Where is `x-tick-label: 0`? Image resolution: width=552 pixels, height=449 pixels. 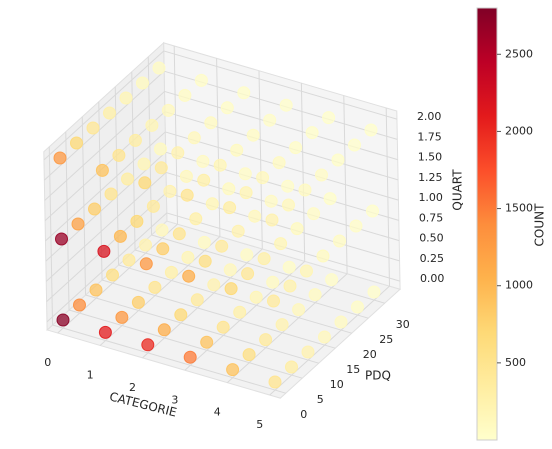 x-tick-label: 0 is located at coordinates (47, 362).